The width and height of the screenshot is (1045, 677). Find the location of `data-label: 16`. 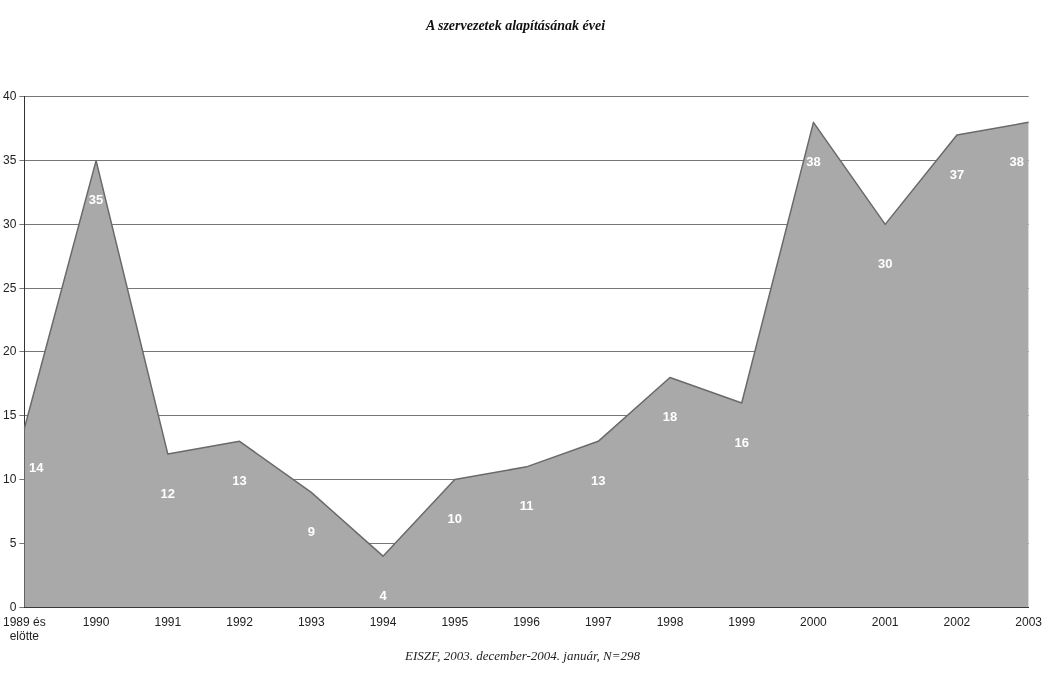

data-label: 16 is located at coordinates (741, 442).